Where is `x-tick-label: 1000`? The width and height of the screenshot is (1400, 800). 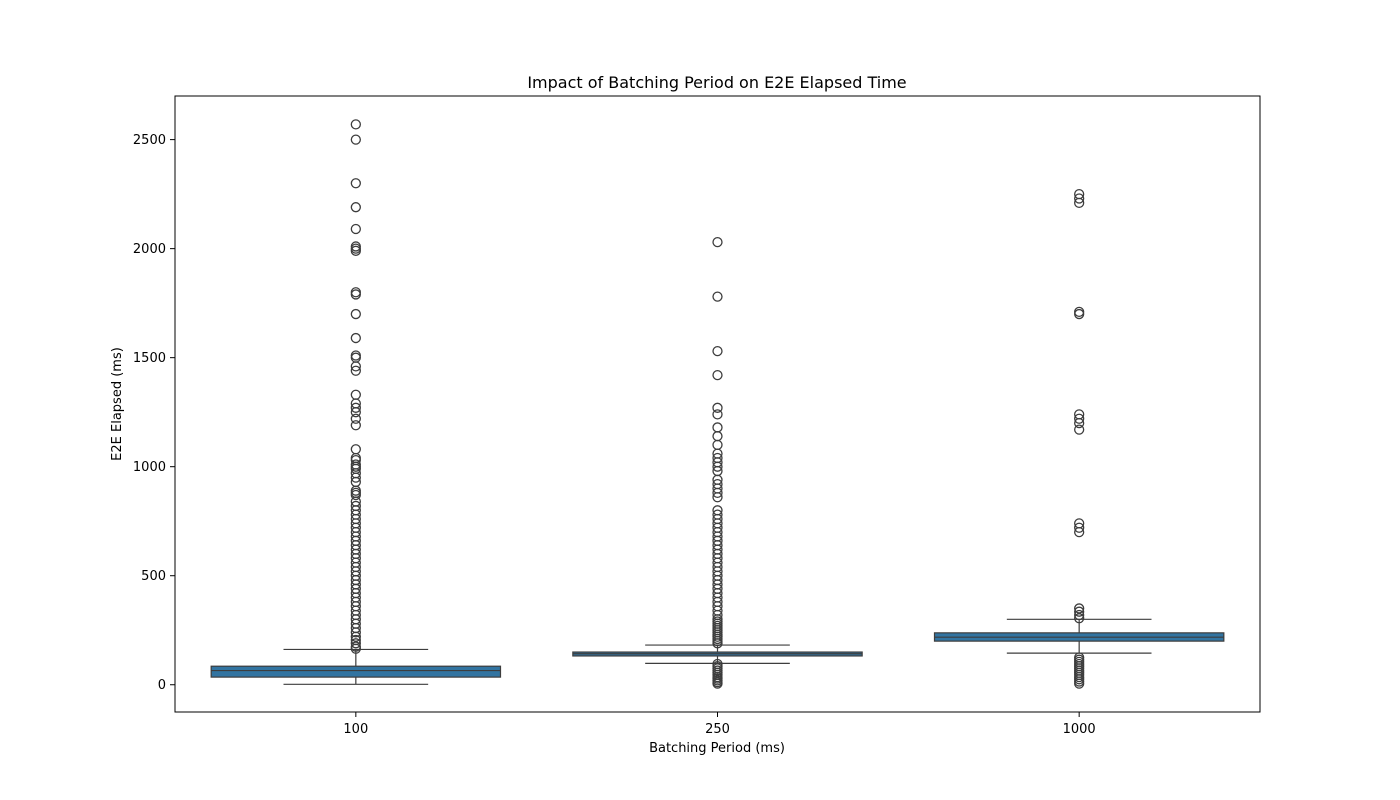
x-tick-label: 1000 is located at coordinates (1079, 729).